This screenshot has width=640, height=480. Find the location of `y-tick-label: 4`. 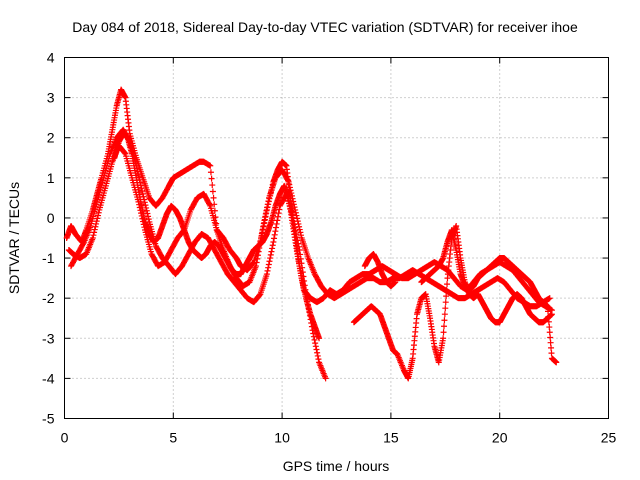

y-tick-label: 4 is located at coordinates (51, 58).